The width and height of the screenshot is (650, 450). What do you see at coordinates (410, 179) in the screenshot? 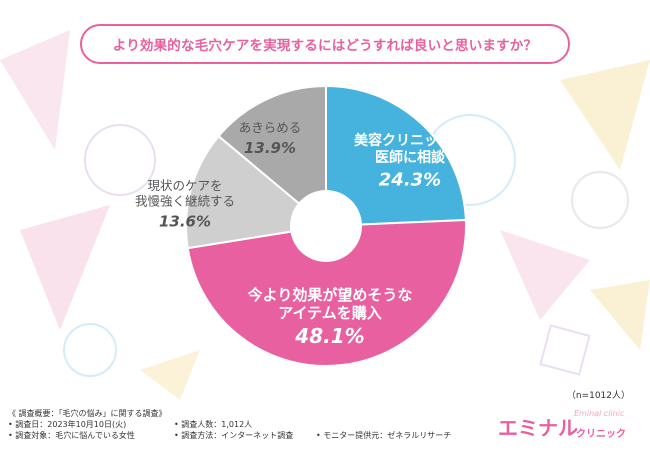
I see `slice-label-consult-value: 24.3%` at bounding box center [410, 179].